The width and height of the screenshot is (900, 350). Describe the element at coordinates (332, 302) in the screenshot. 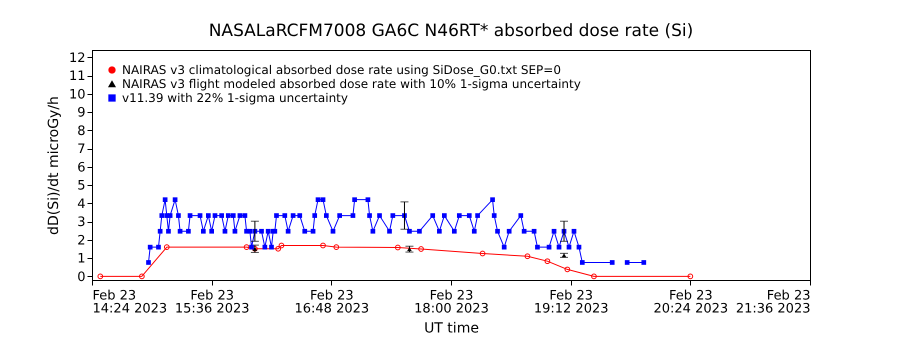

I see `x-tick-label: Feb 23 16:48 2023` at that location.